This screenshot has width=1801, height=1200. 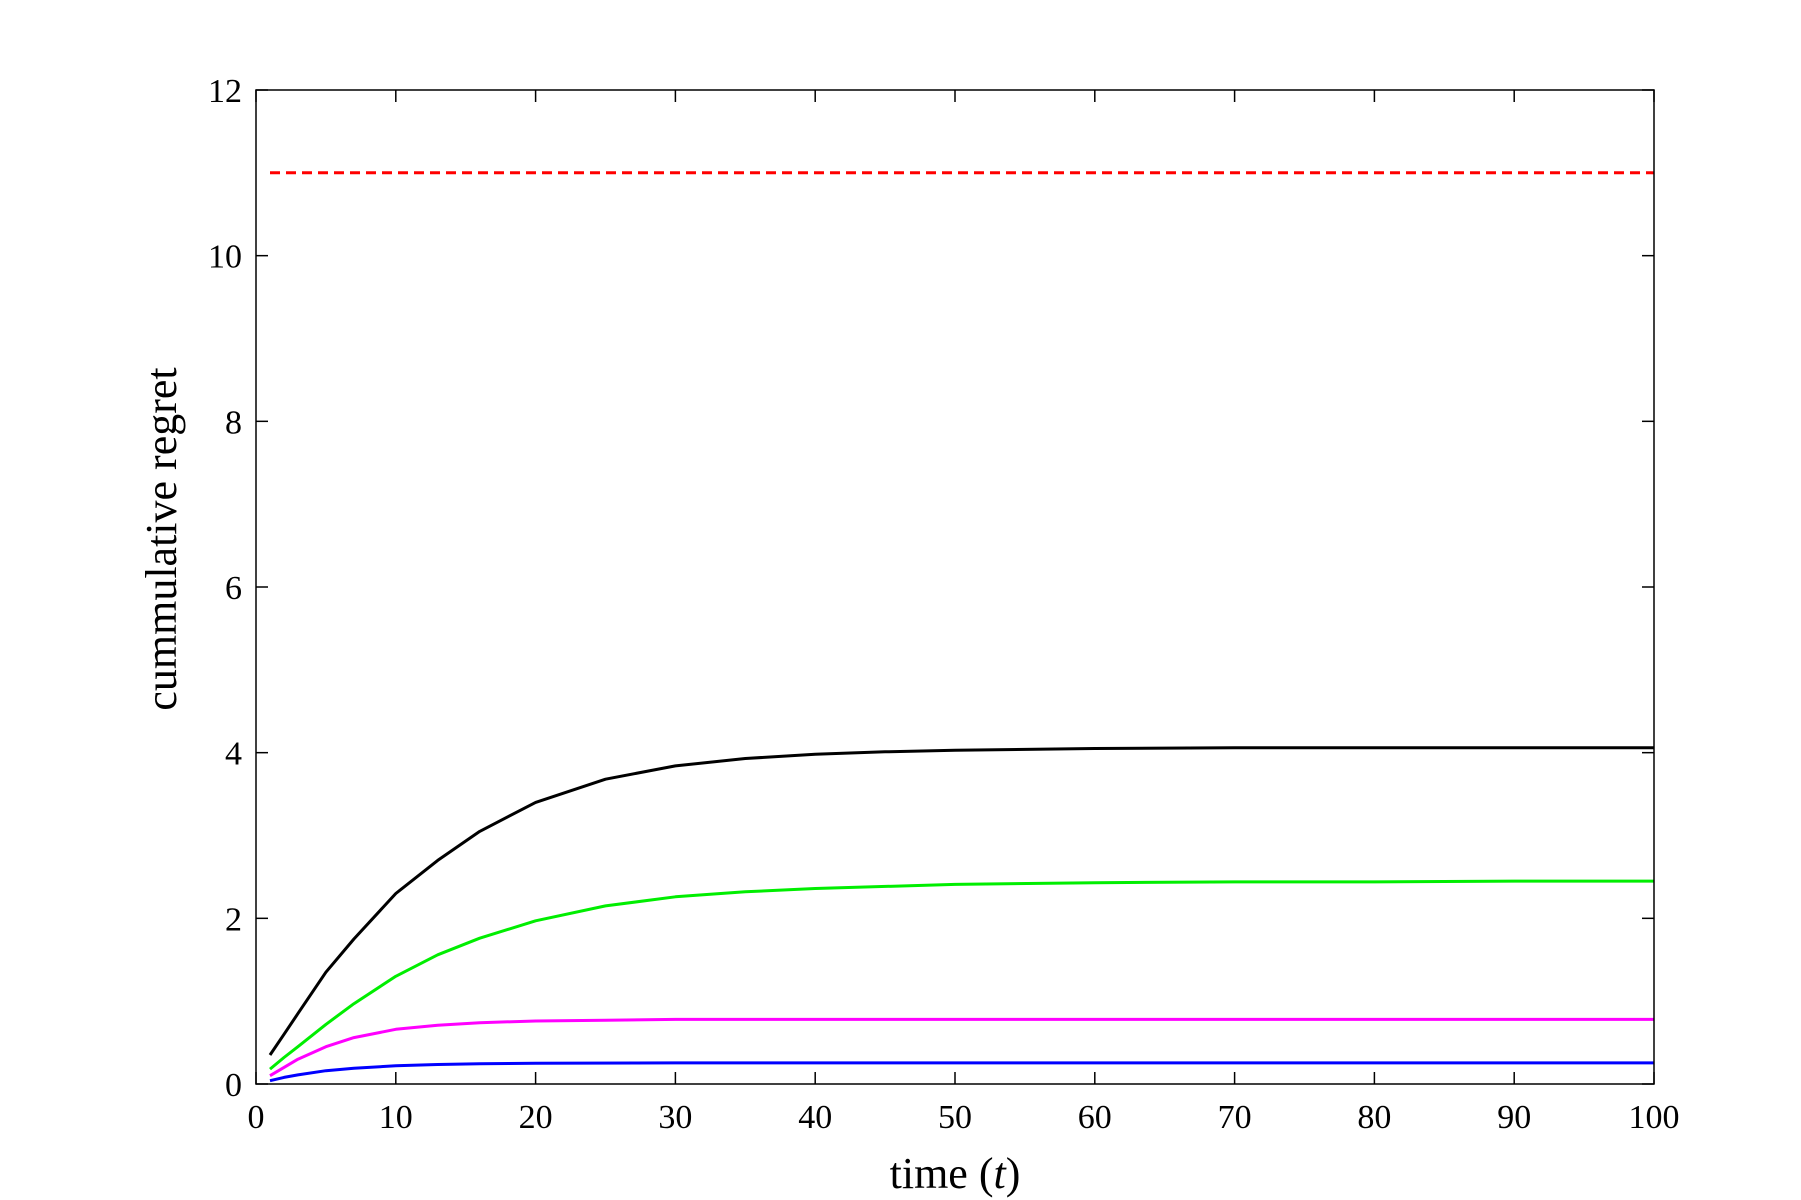 I want to click on x-tick-label: 20, so click(x=536, y=1117).